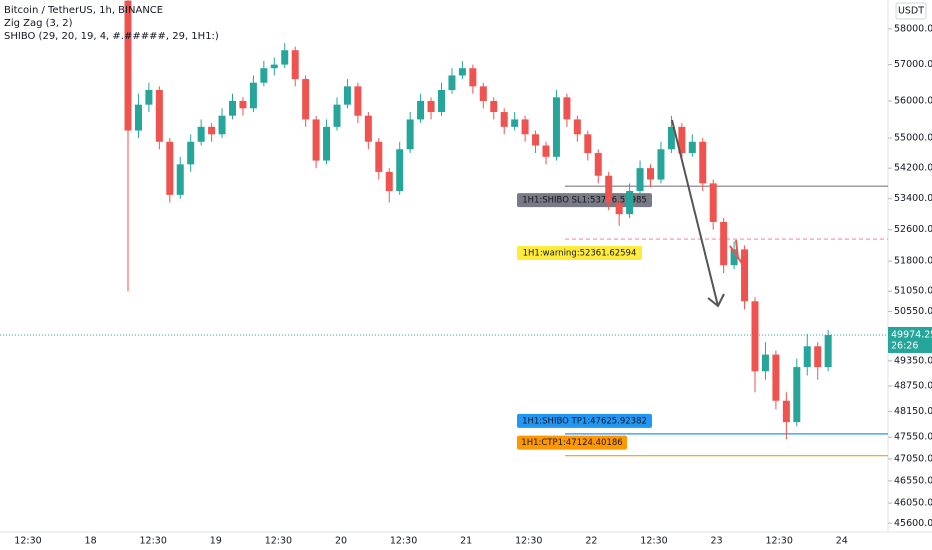 Image resolution: width=932 pixels, height=550 pixels. Describe the element at coordinates (913, 523) in the screenshot. I see `y-tick-label: 45600.00` at that location.